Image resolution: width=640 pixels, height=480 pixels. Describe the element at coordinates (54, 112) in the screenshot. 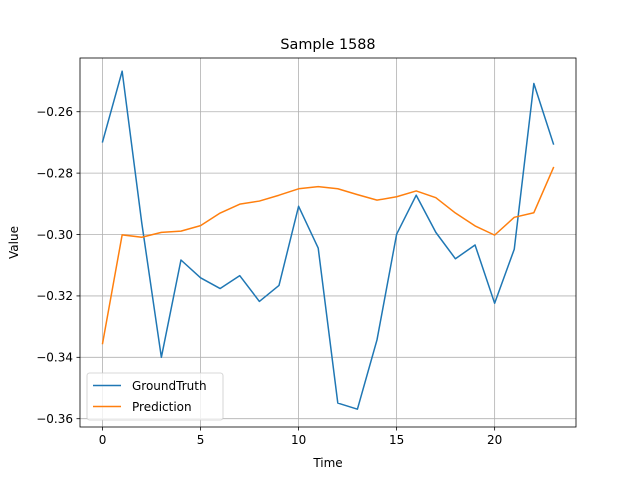

I see `y-tick-label: −0.26` at that location.